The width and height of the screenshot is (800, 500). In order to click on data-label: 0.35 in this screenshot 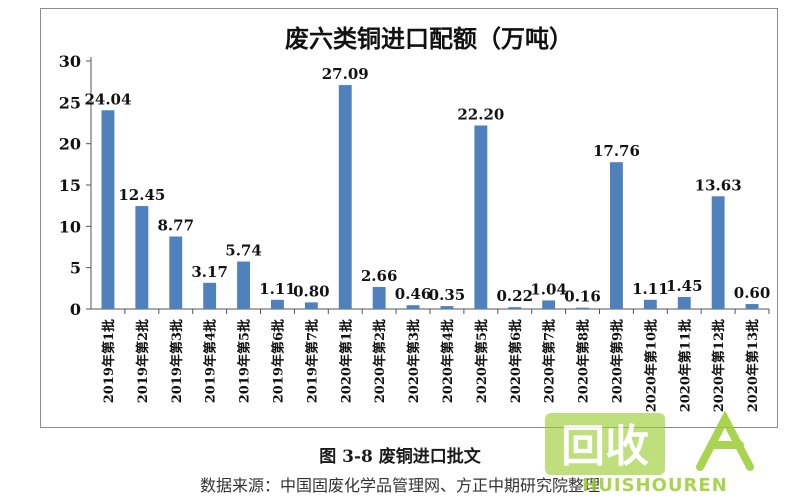, I will do `click(447, 295)`.